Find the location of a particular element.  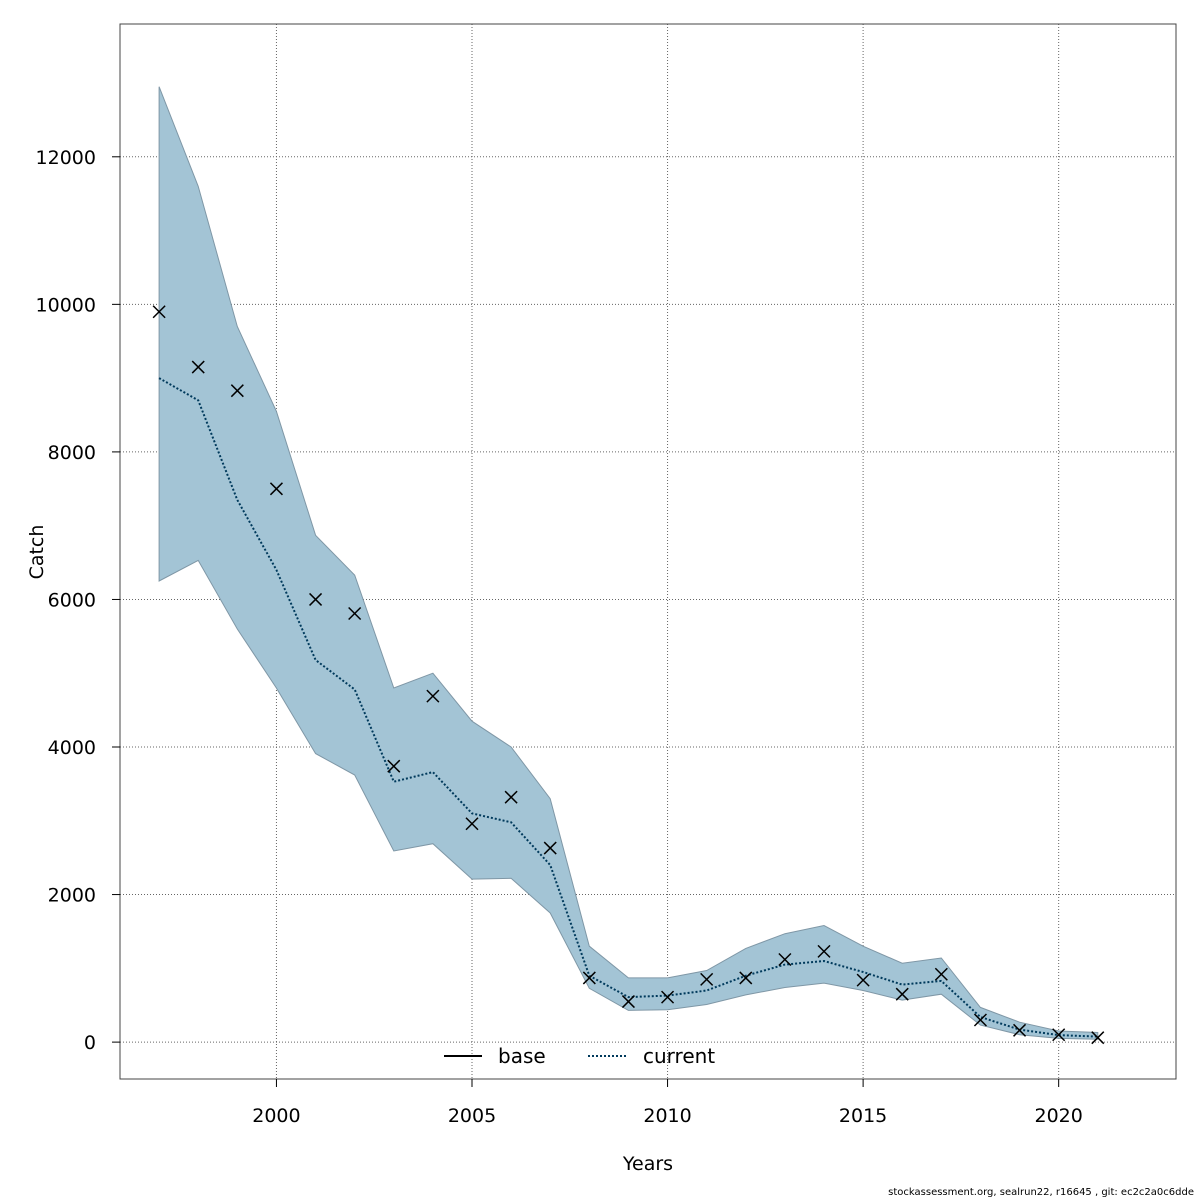

y-axis: 0 2000 4000 6000 8000 10000 12000 is located at coordinates (78, 600).